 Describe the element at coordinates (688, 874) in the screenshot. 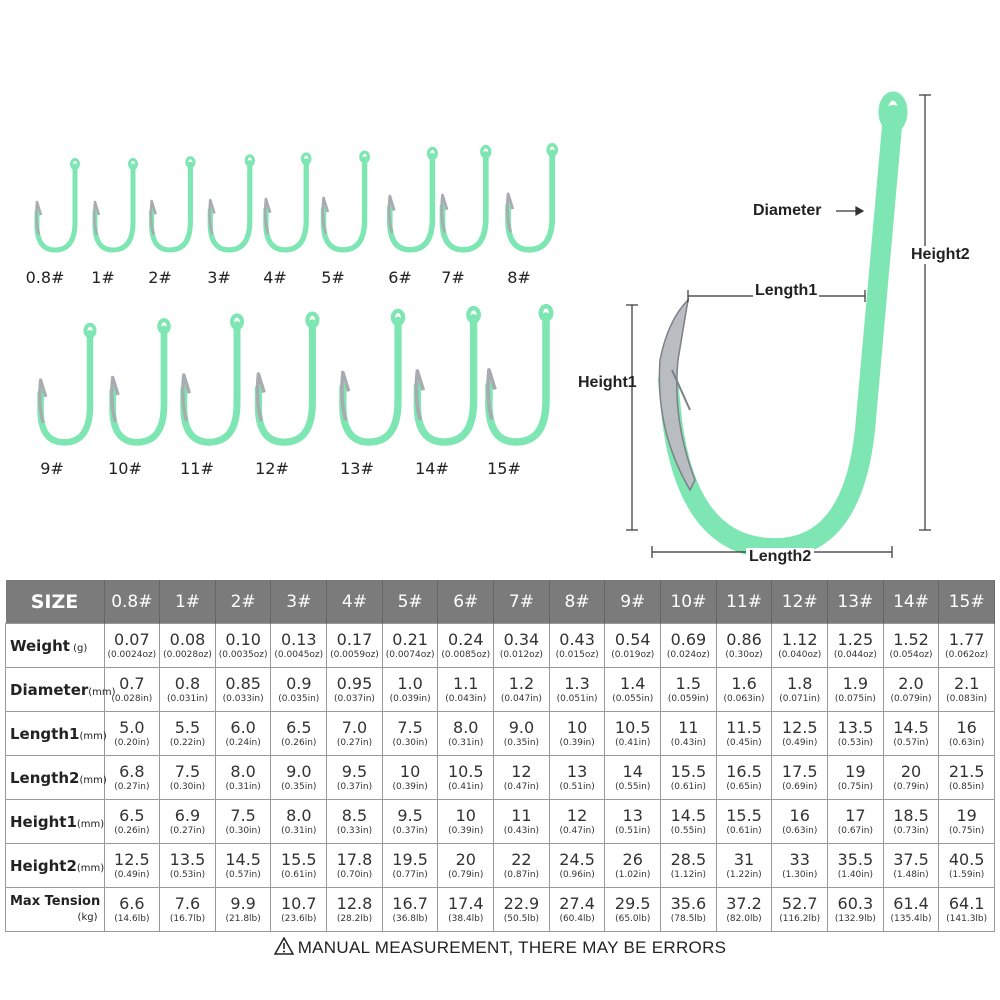

I see `imperial-value: (1.12in)` at that location.